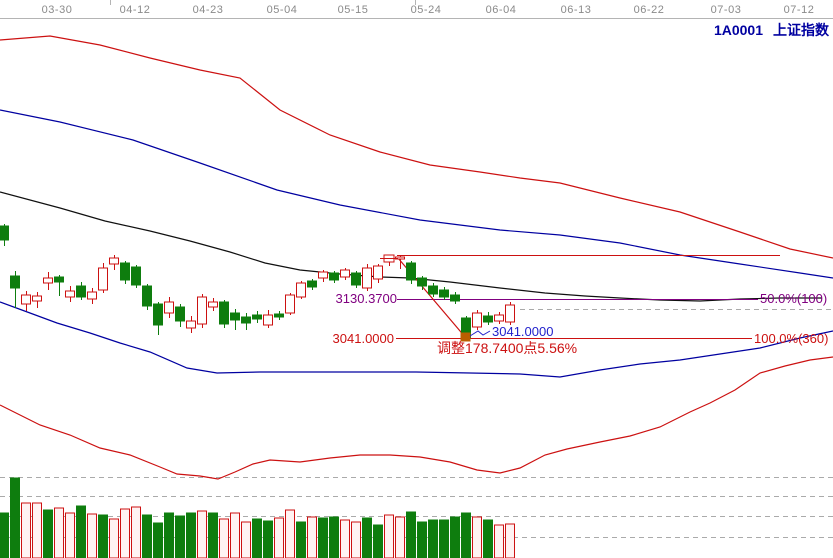 The image size is (833, 558). Describe the element at coordinates (522, 331) in the screenshot. I see `low-price-callout: 3041.0000` at that location.